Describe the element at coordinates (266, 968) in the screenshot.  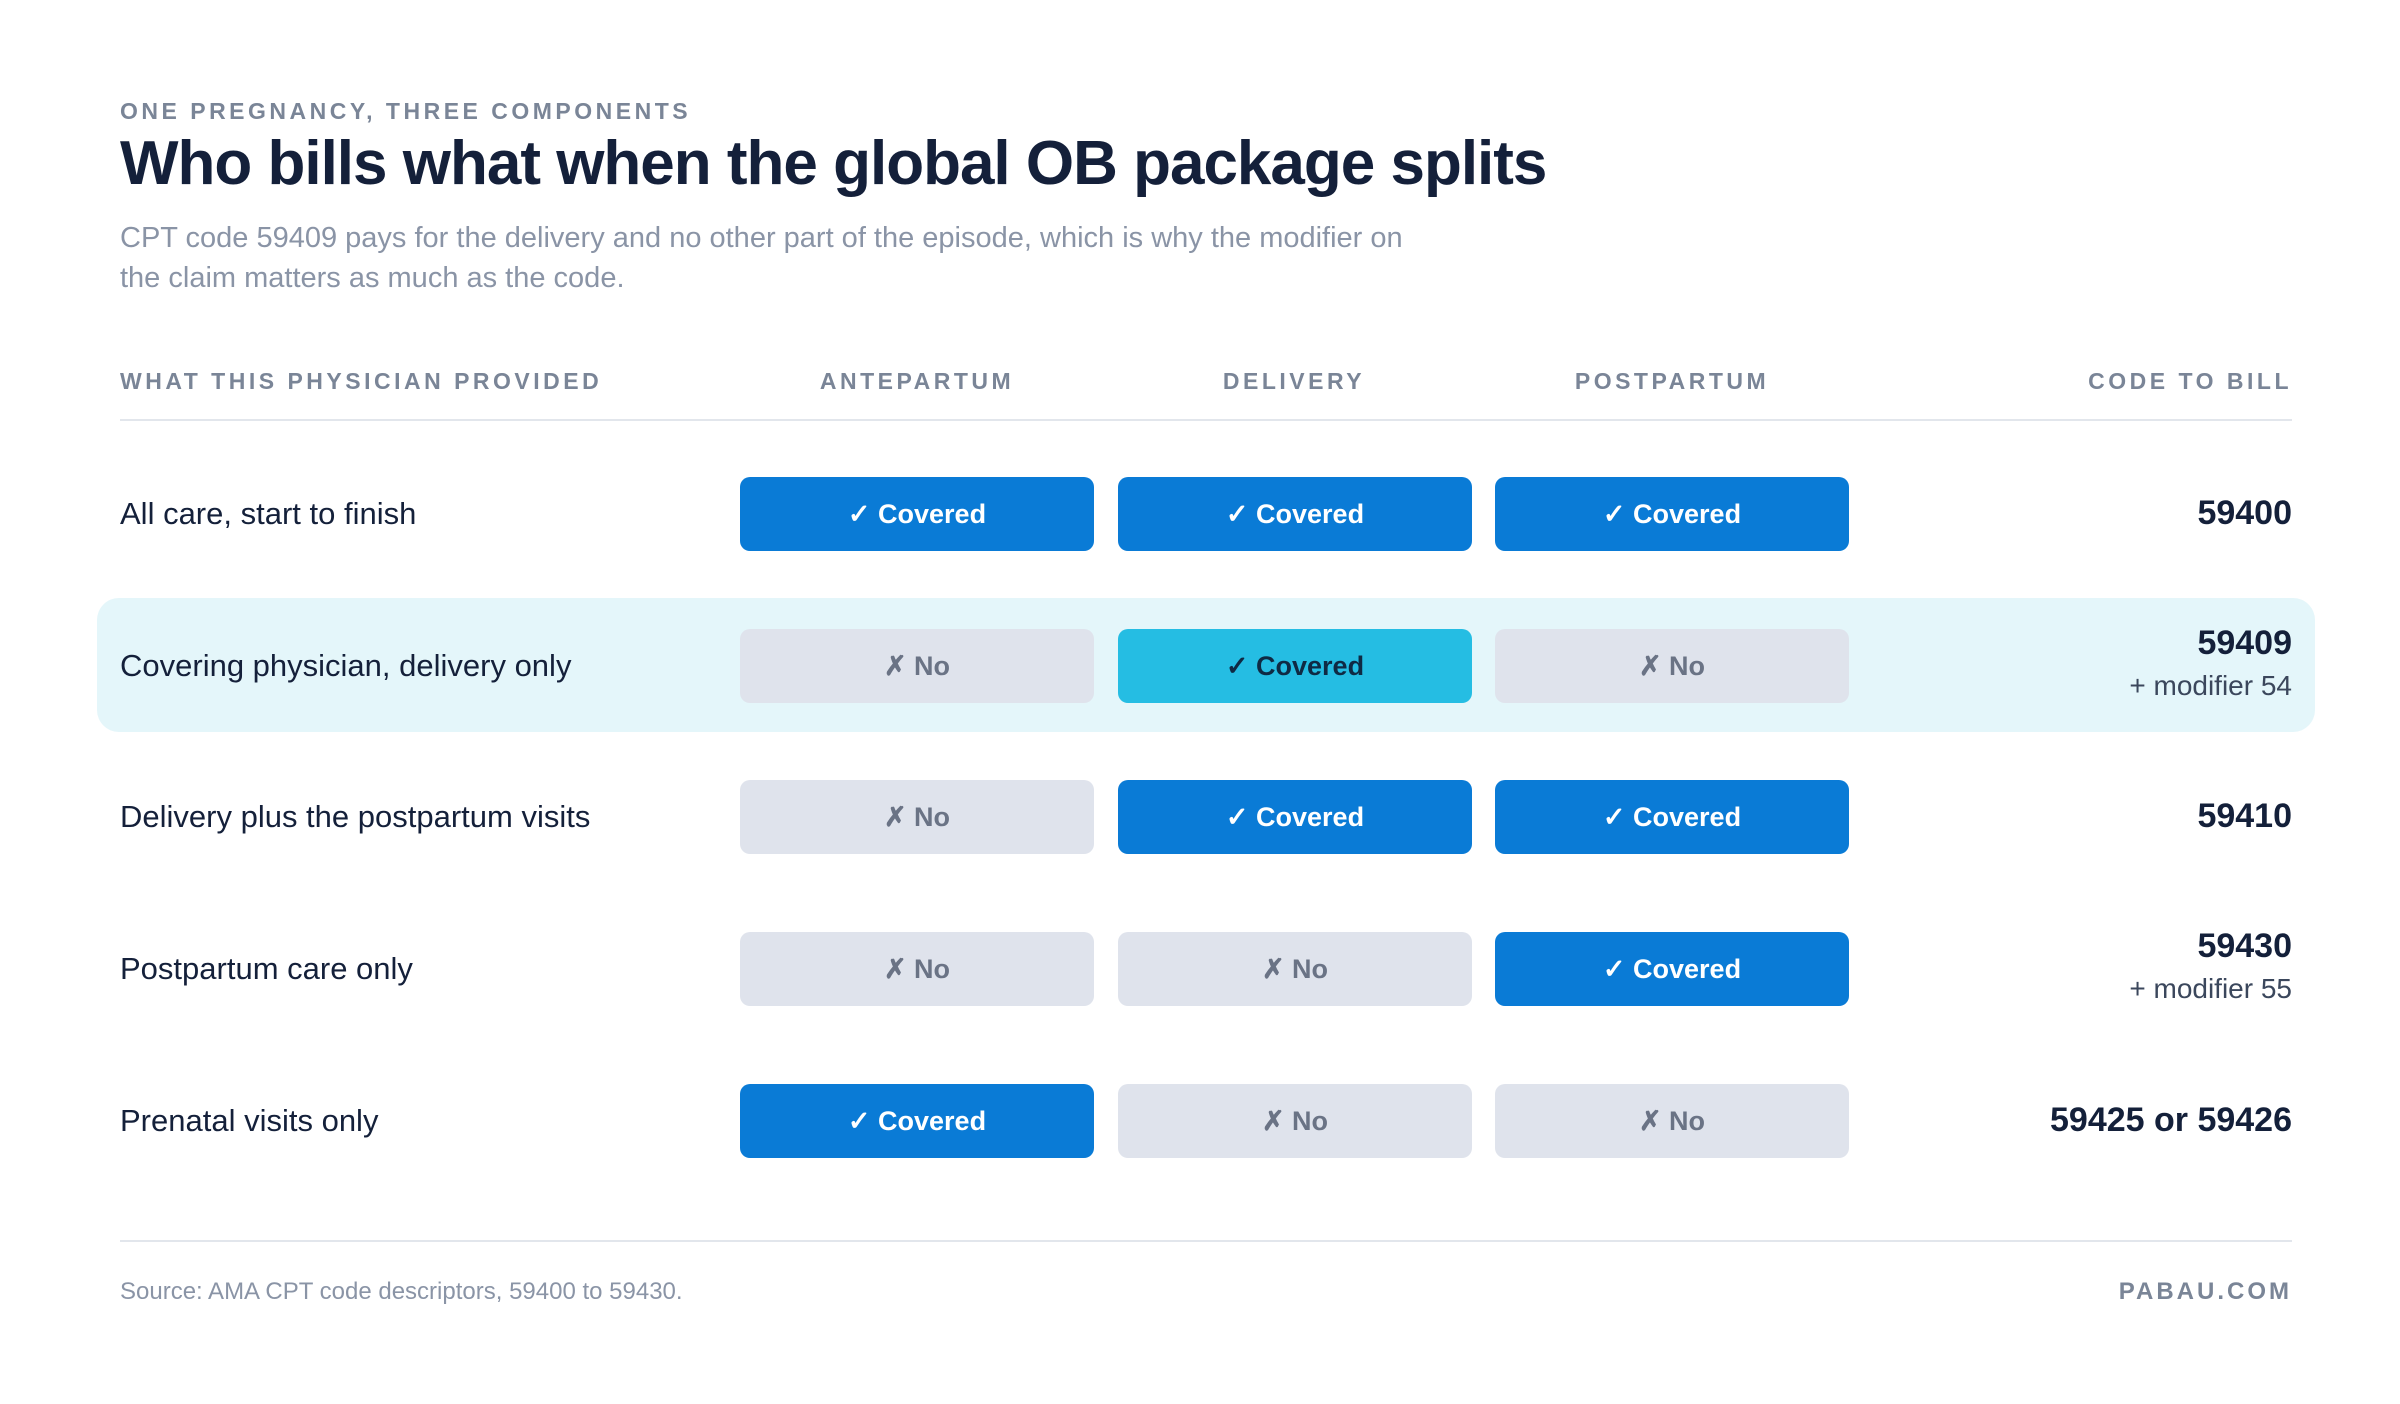
I see `row-label: Postpartum care only` at that location.